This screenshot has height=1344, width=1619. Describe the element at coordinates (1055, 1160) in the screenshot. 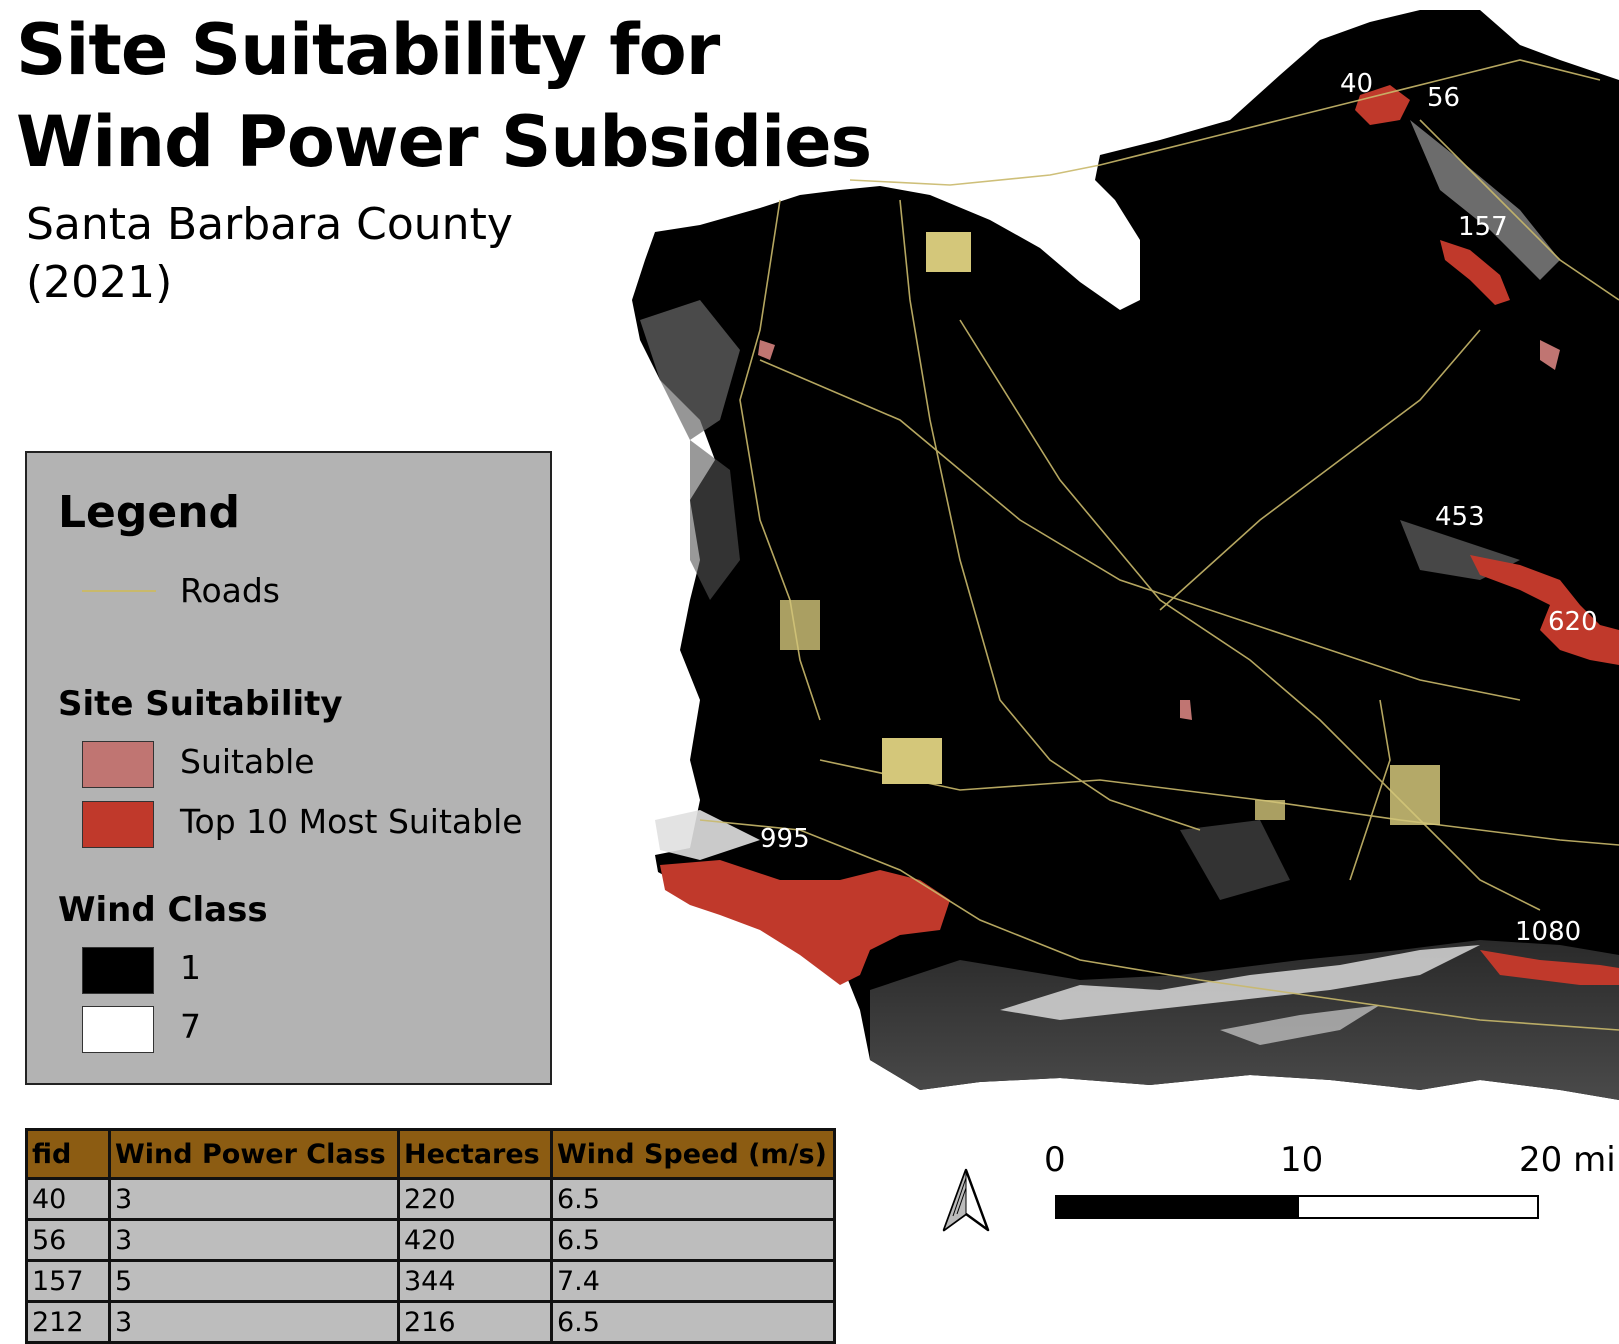

I see `scale-label-0: 0` at that location.